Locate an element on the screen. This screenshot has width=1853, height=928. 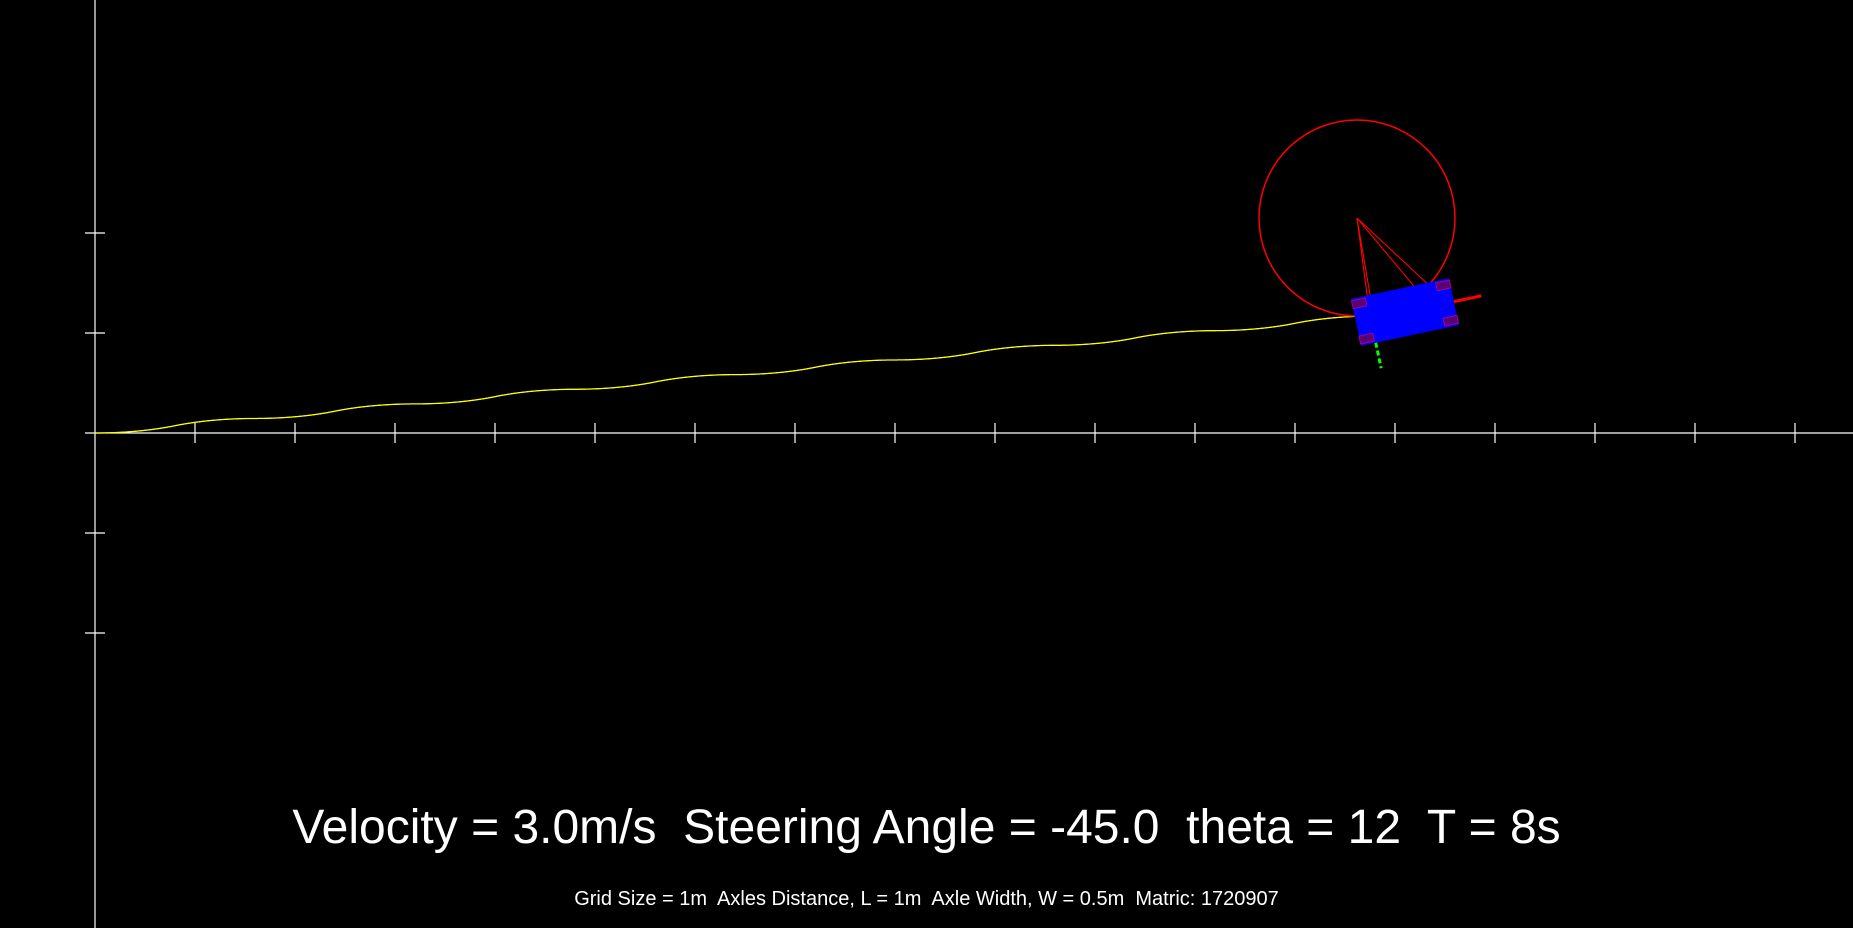
car is located at coordinates (1416, 323).